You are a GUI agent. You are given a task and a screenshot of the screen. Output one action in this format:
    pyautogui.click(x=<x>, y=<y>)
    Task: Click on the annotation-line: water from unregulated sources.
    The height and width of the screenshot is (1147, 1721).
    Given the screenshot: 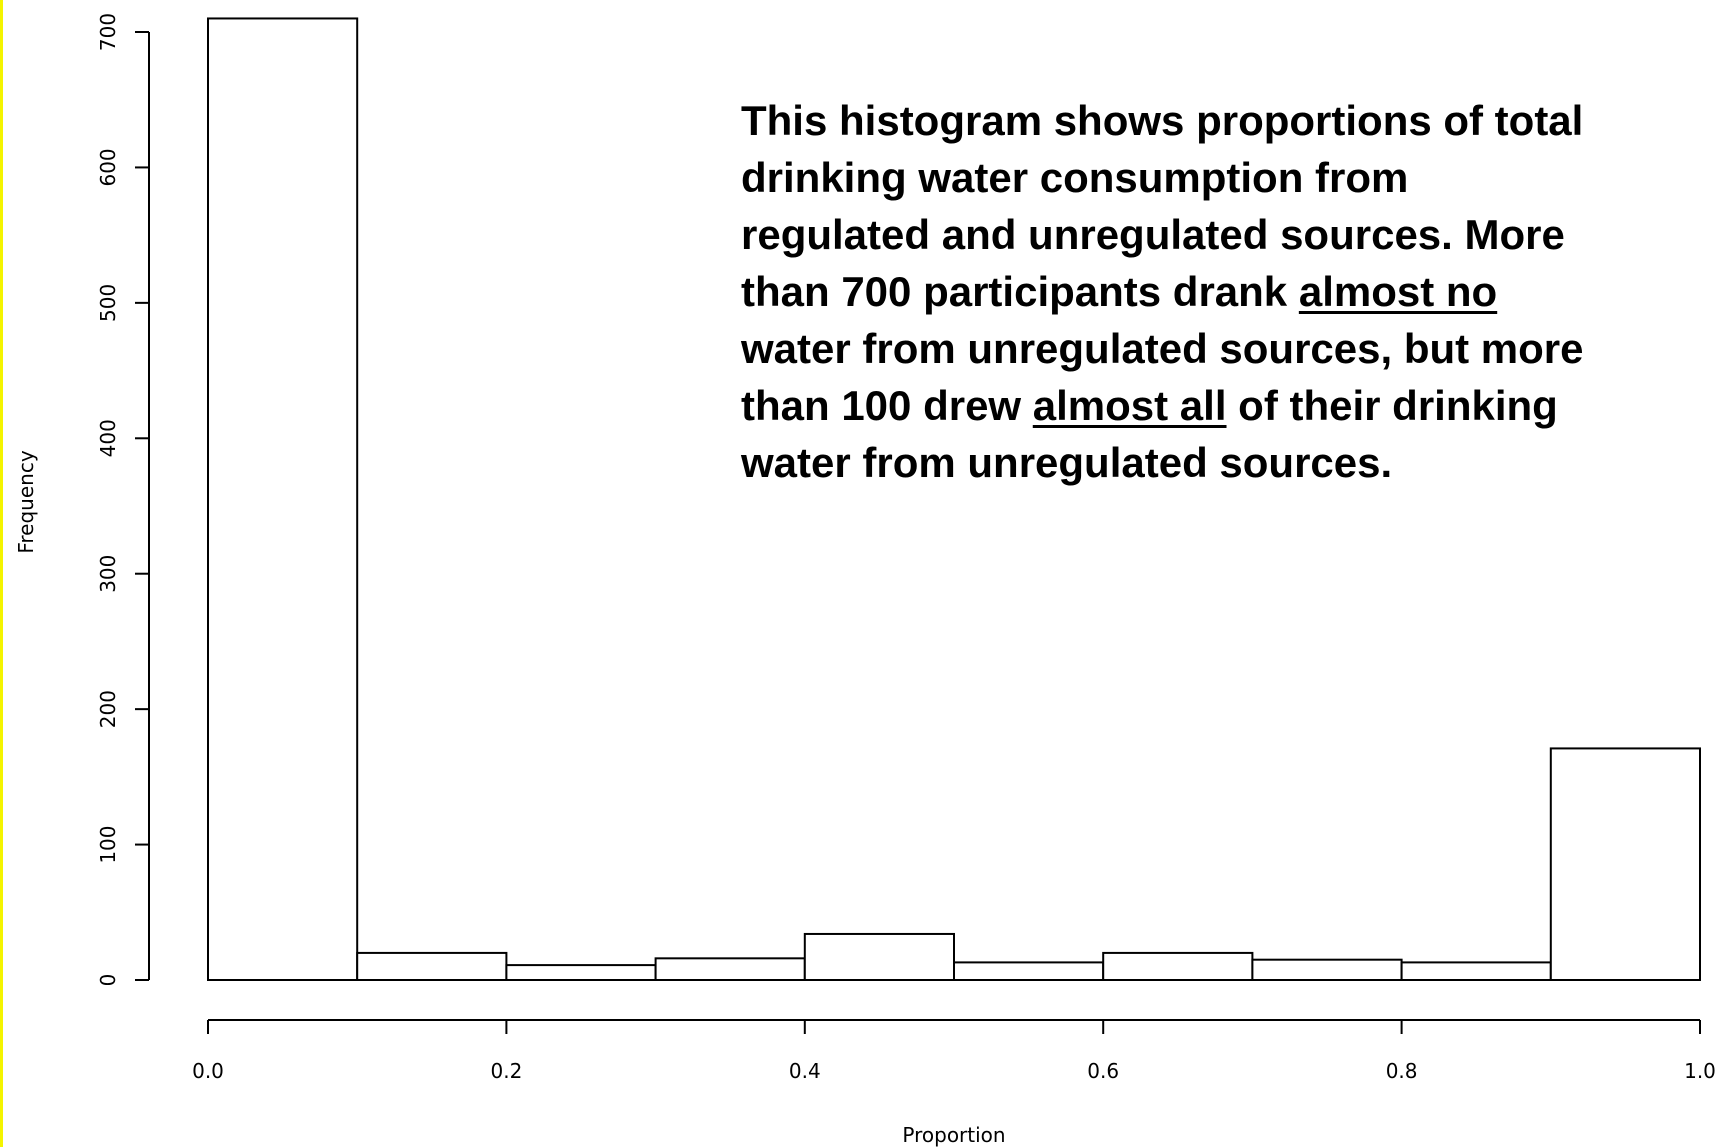 What is the action you would take?
    pyautogui.click(x=1067, y=462)
    